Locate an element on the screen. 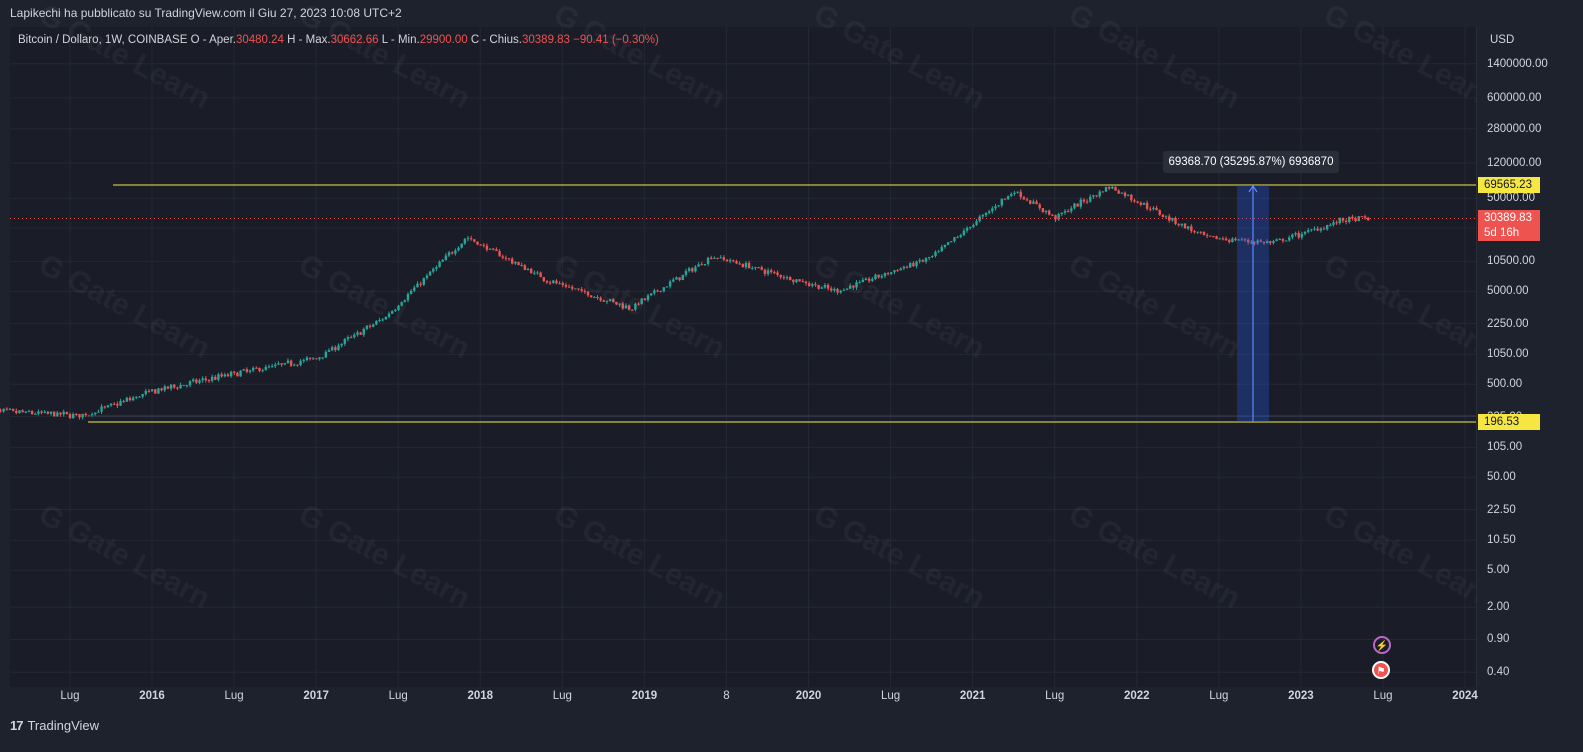 The width and height of the screenshot is (1583, 752). x-tick-label: 2018 is located at coordinates (480, 696).